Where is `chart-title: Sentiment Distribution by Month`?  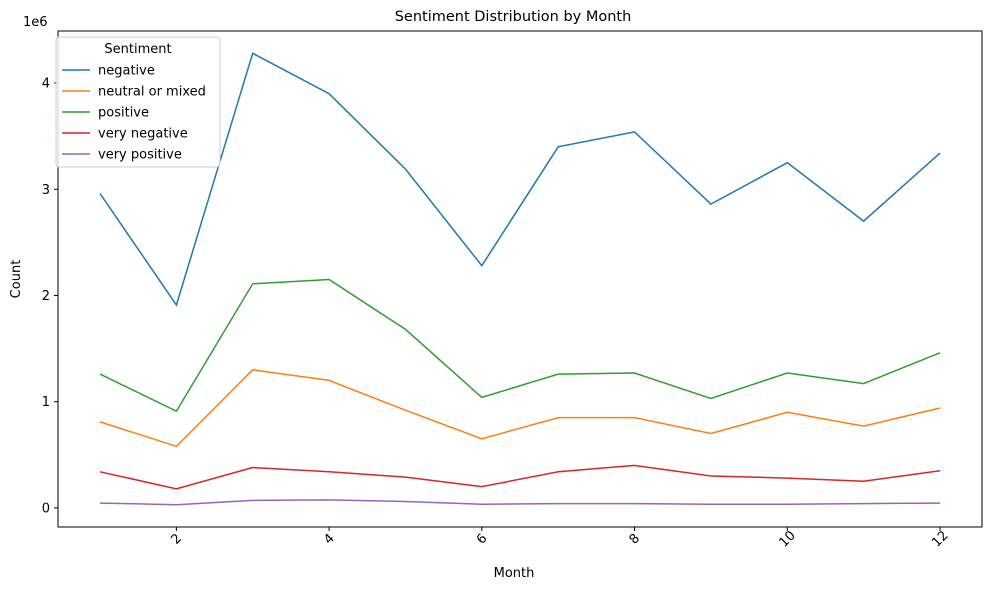
chart-title: Sentiment Distribution by Month is located at coordinates (513, 17).